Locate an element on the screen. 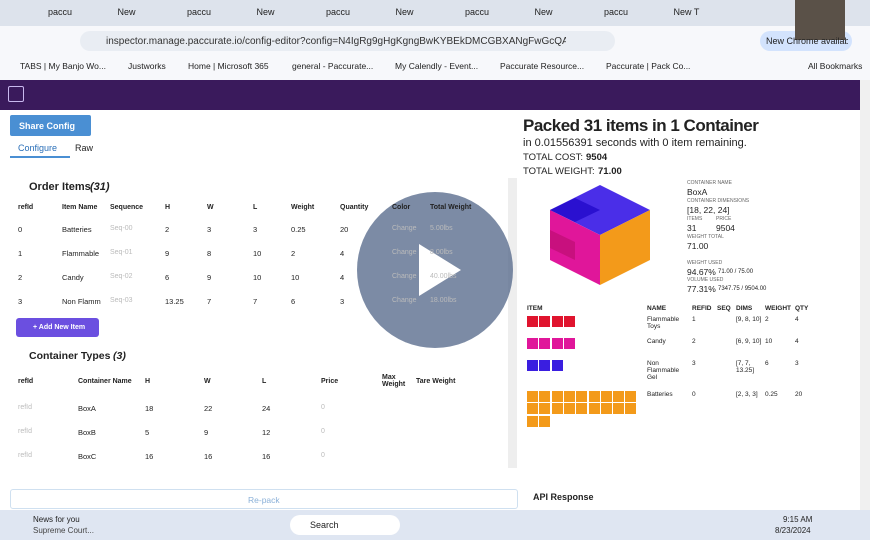  cell: 7 is located at coordinates (209, 301).